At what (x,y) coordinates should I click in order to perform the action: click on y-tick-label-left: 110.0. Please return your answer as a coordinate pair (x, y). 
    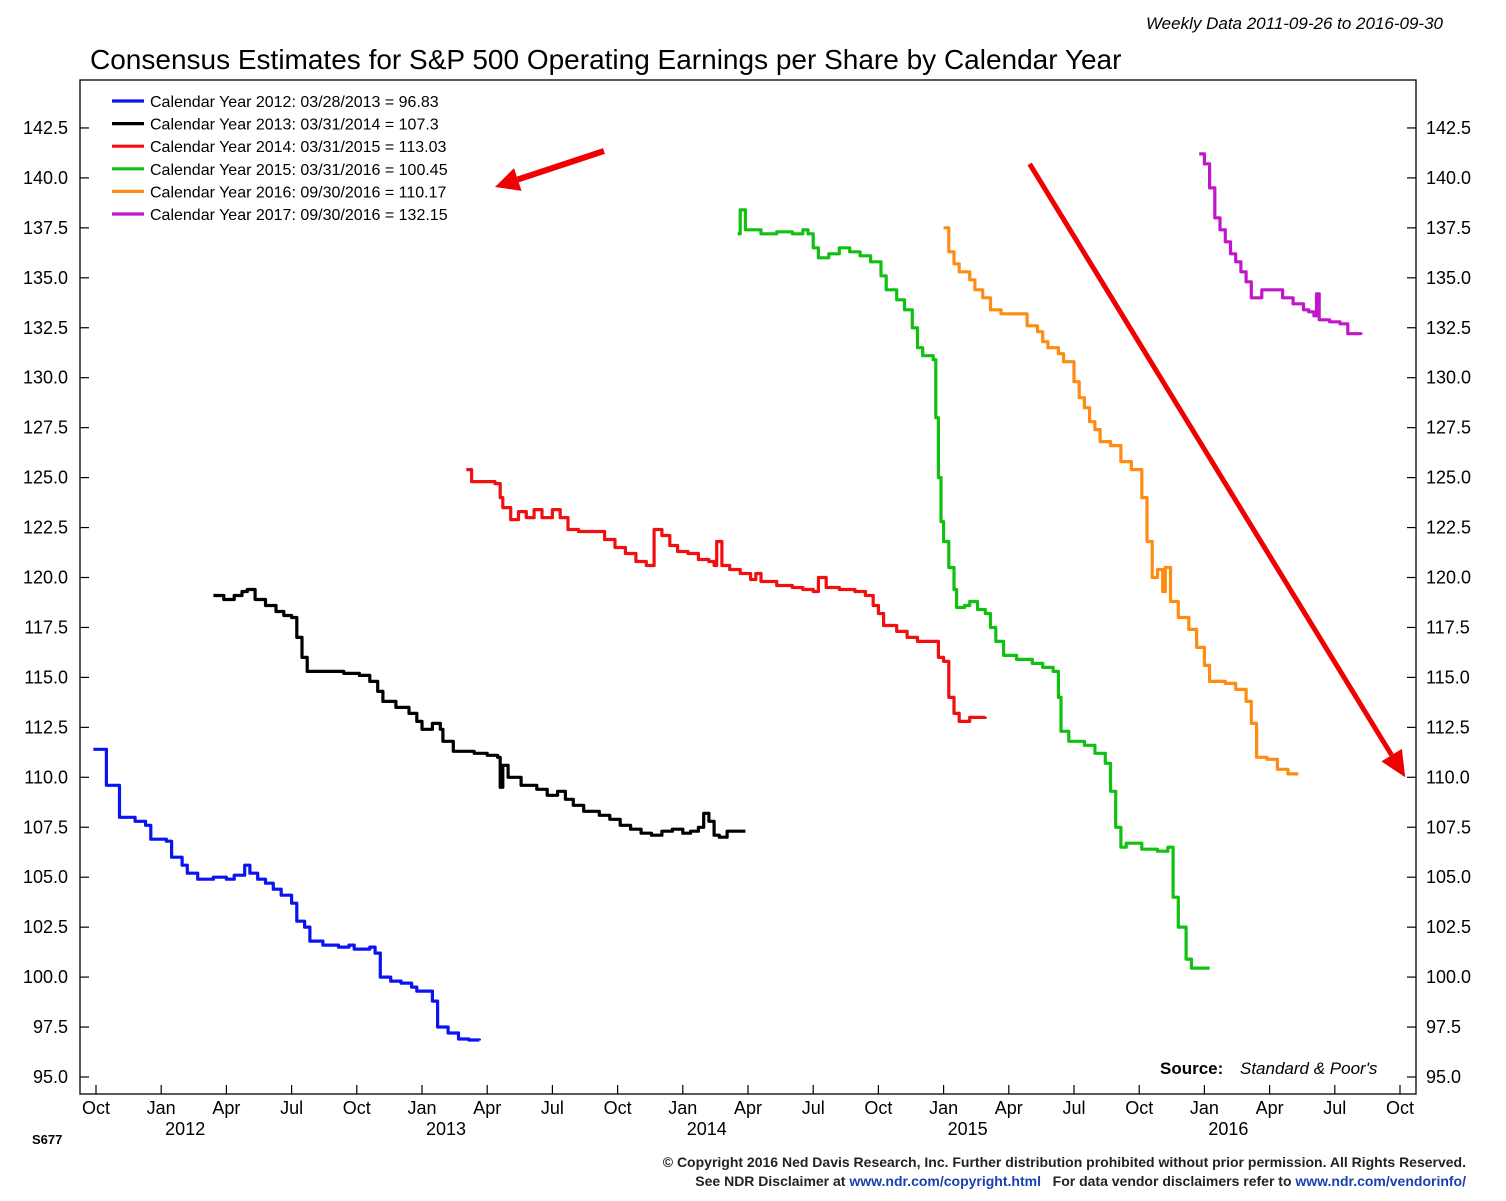
    Looking at the image, I should click on (46, 777).